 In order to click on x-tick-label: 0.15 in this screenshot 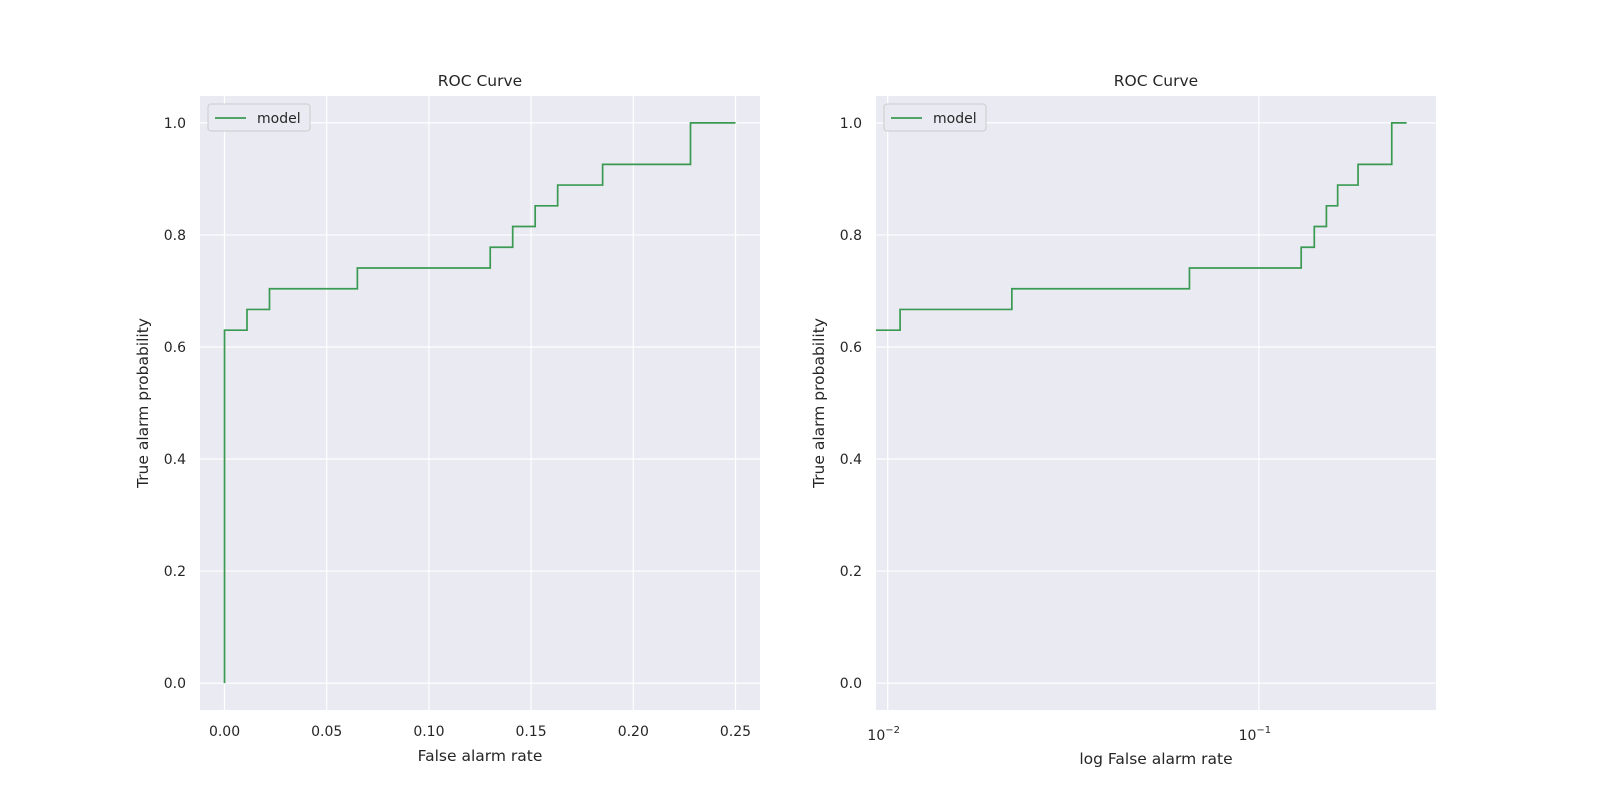, I will do `click(531, 732)`.